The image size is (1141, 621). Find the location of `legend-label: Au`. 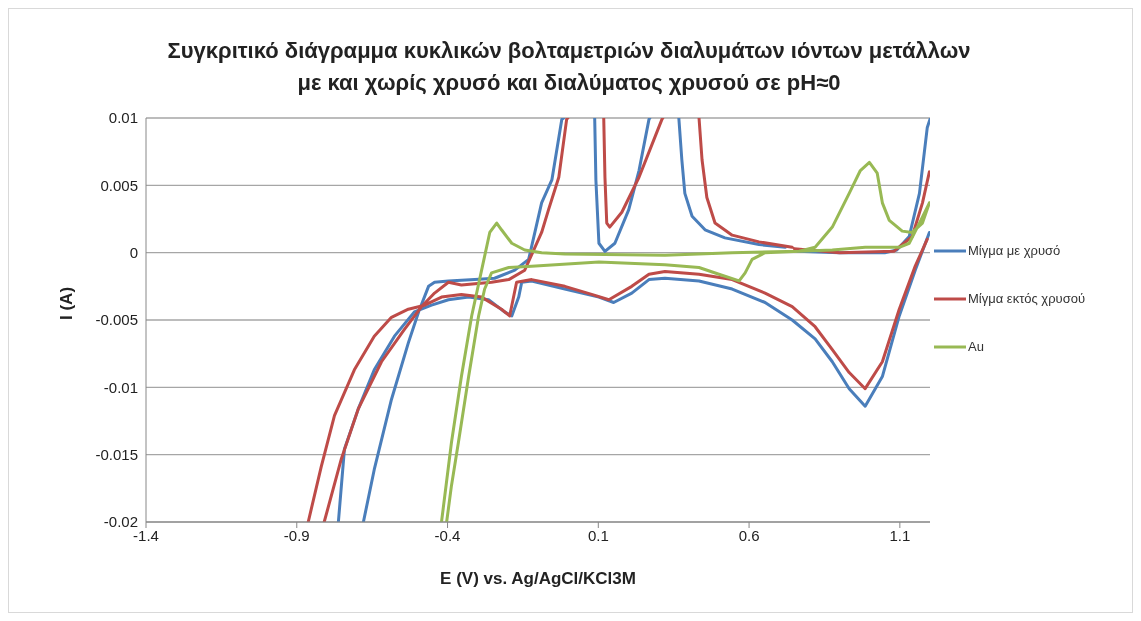

legend-label: Au is located at coordinates (976, 347).